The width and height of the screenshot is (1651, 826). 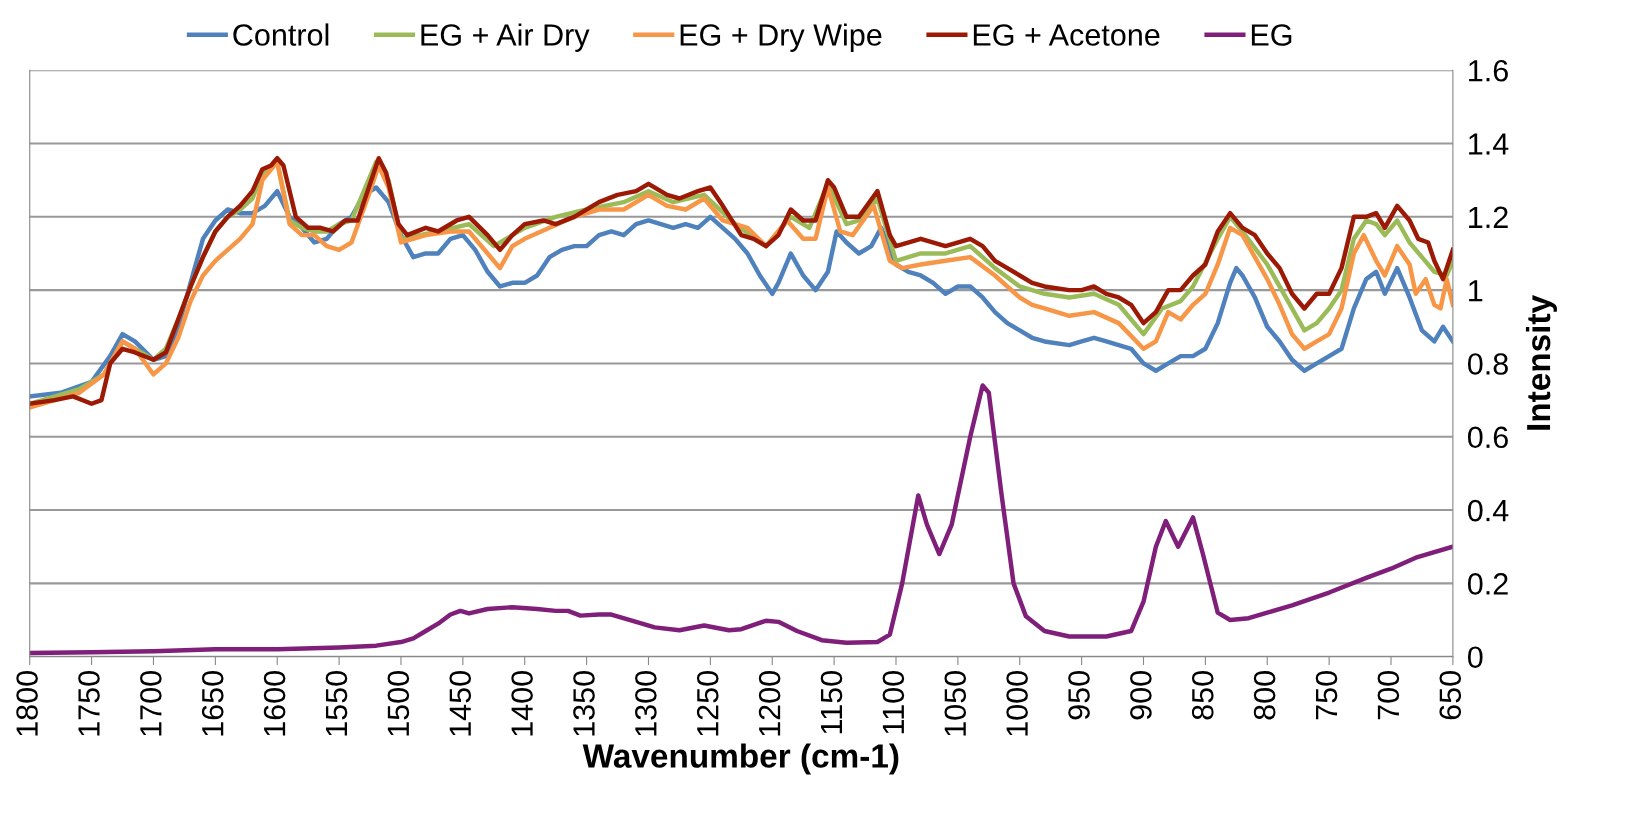 What do you see at coordinates (1141, 695) in the screenshot?
I see `x-tick-label: 900` at bounding box center [1141, 695].